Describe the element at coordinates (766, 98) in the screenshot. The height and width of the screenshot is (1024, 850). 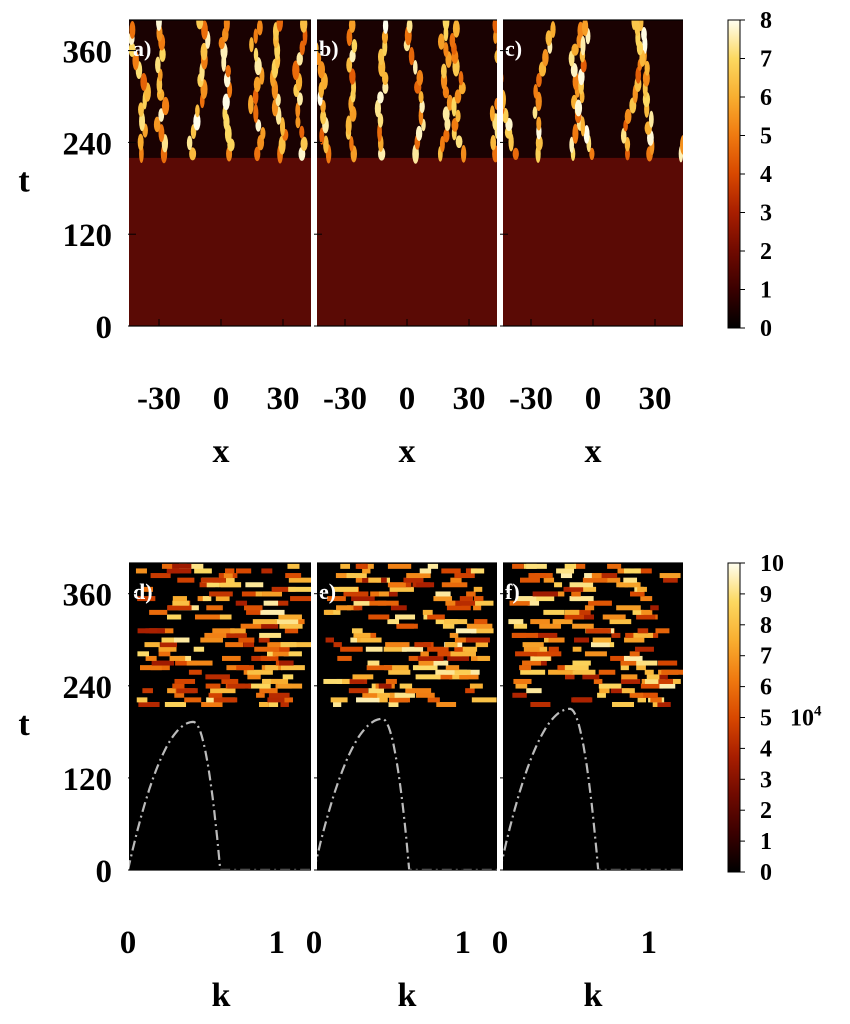
I see `colorbar-tick-label: 6` at that location.